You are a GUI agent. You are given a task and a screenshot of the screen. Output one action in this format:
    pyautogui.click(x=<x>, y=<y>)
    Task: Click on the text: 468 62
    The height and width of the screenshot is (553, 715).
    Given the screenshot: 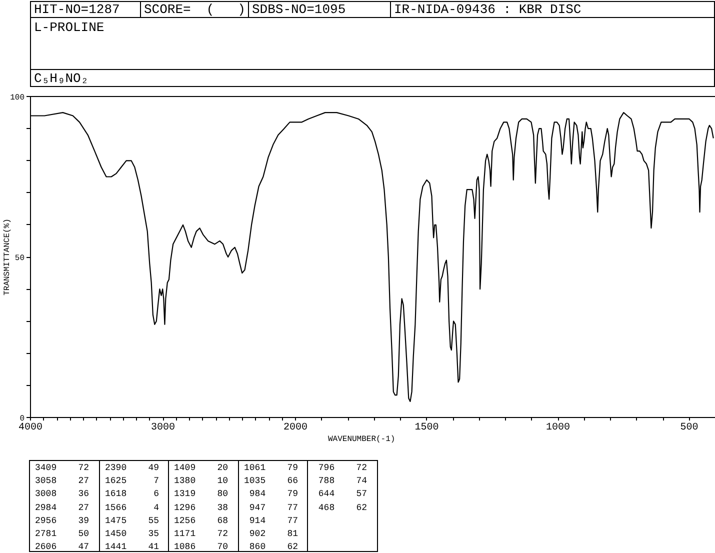 What is the action you would take?
    pyautogui.click(x=342, y=508)
    